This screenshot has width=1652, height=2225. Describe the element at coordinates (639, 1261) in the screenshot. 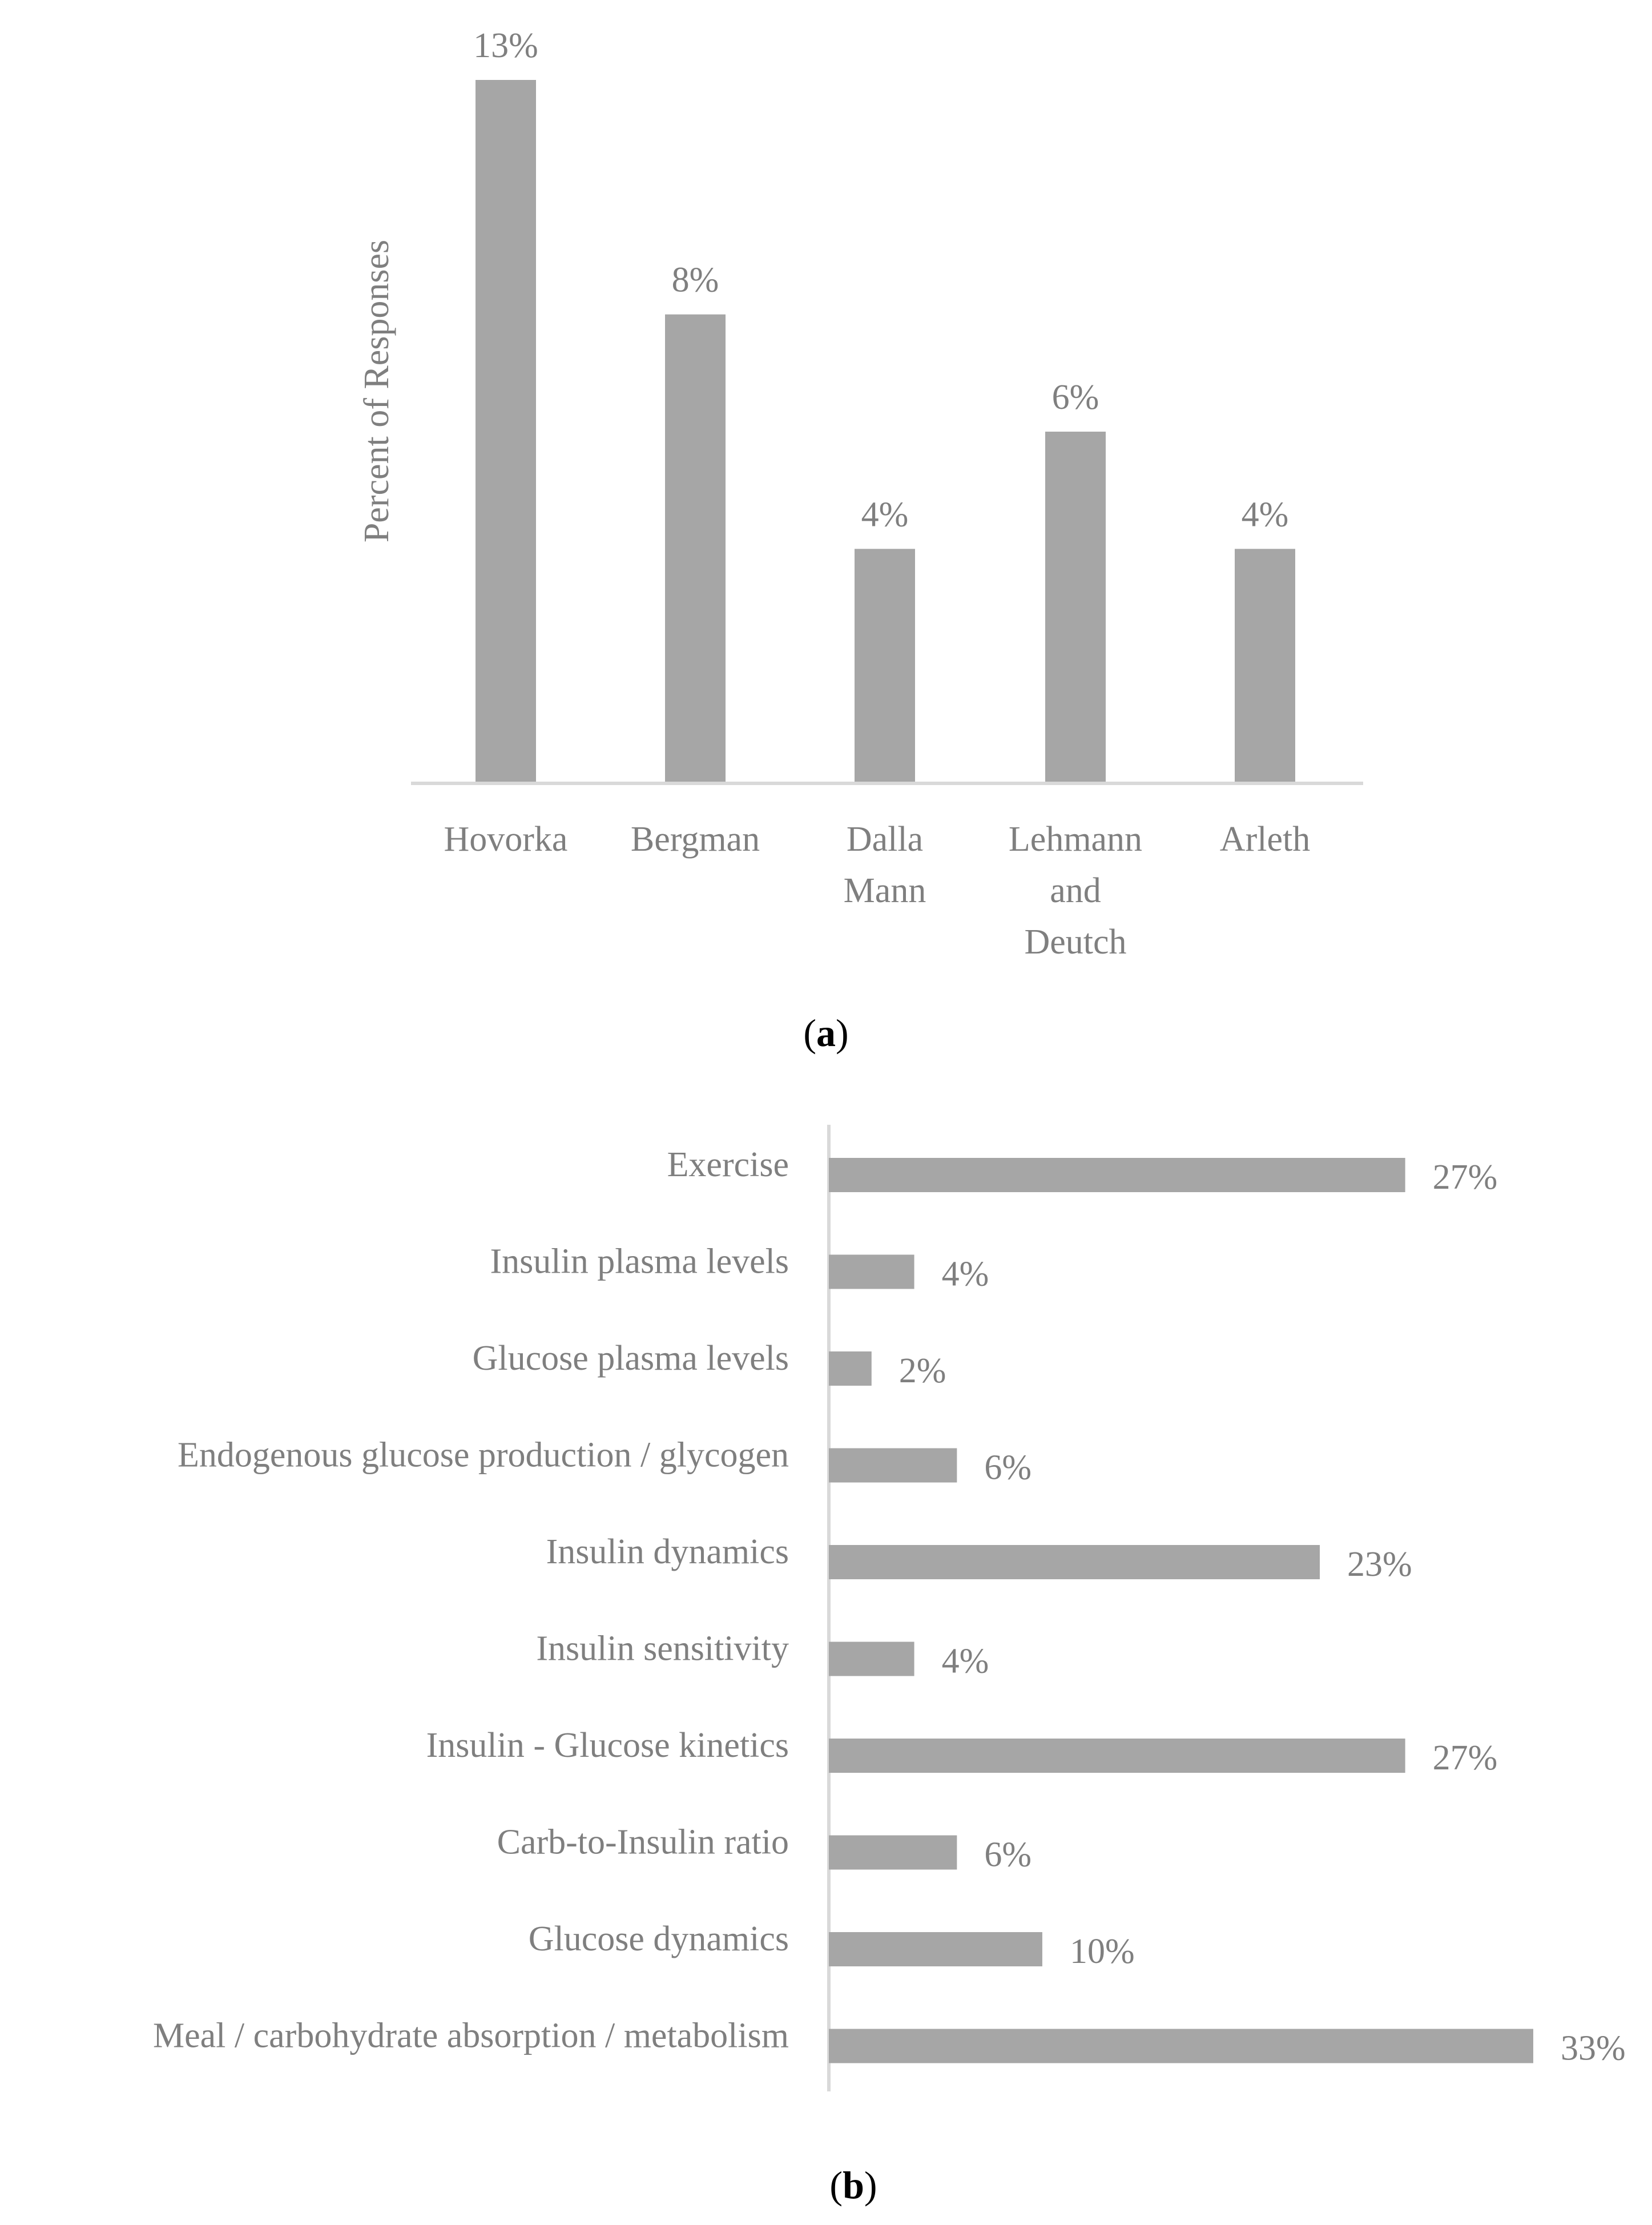

I see `category-label: Insulin plasma levels` at that location.